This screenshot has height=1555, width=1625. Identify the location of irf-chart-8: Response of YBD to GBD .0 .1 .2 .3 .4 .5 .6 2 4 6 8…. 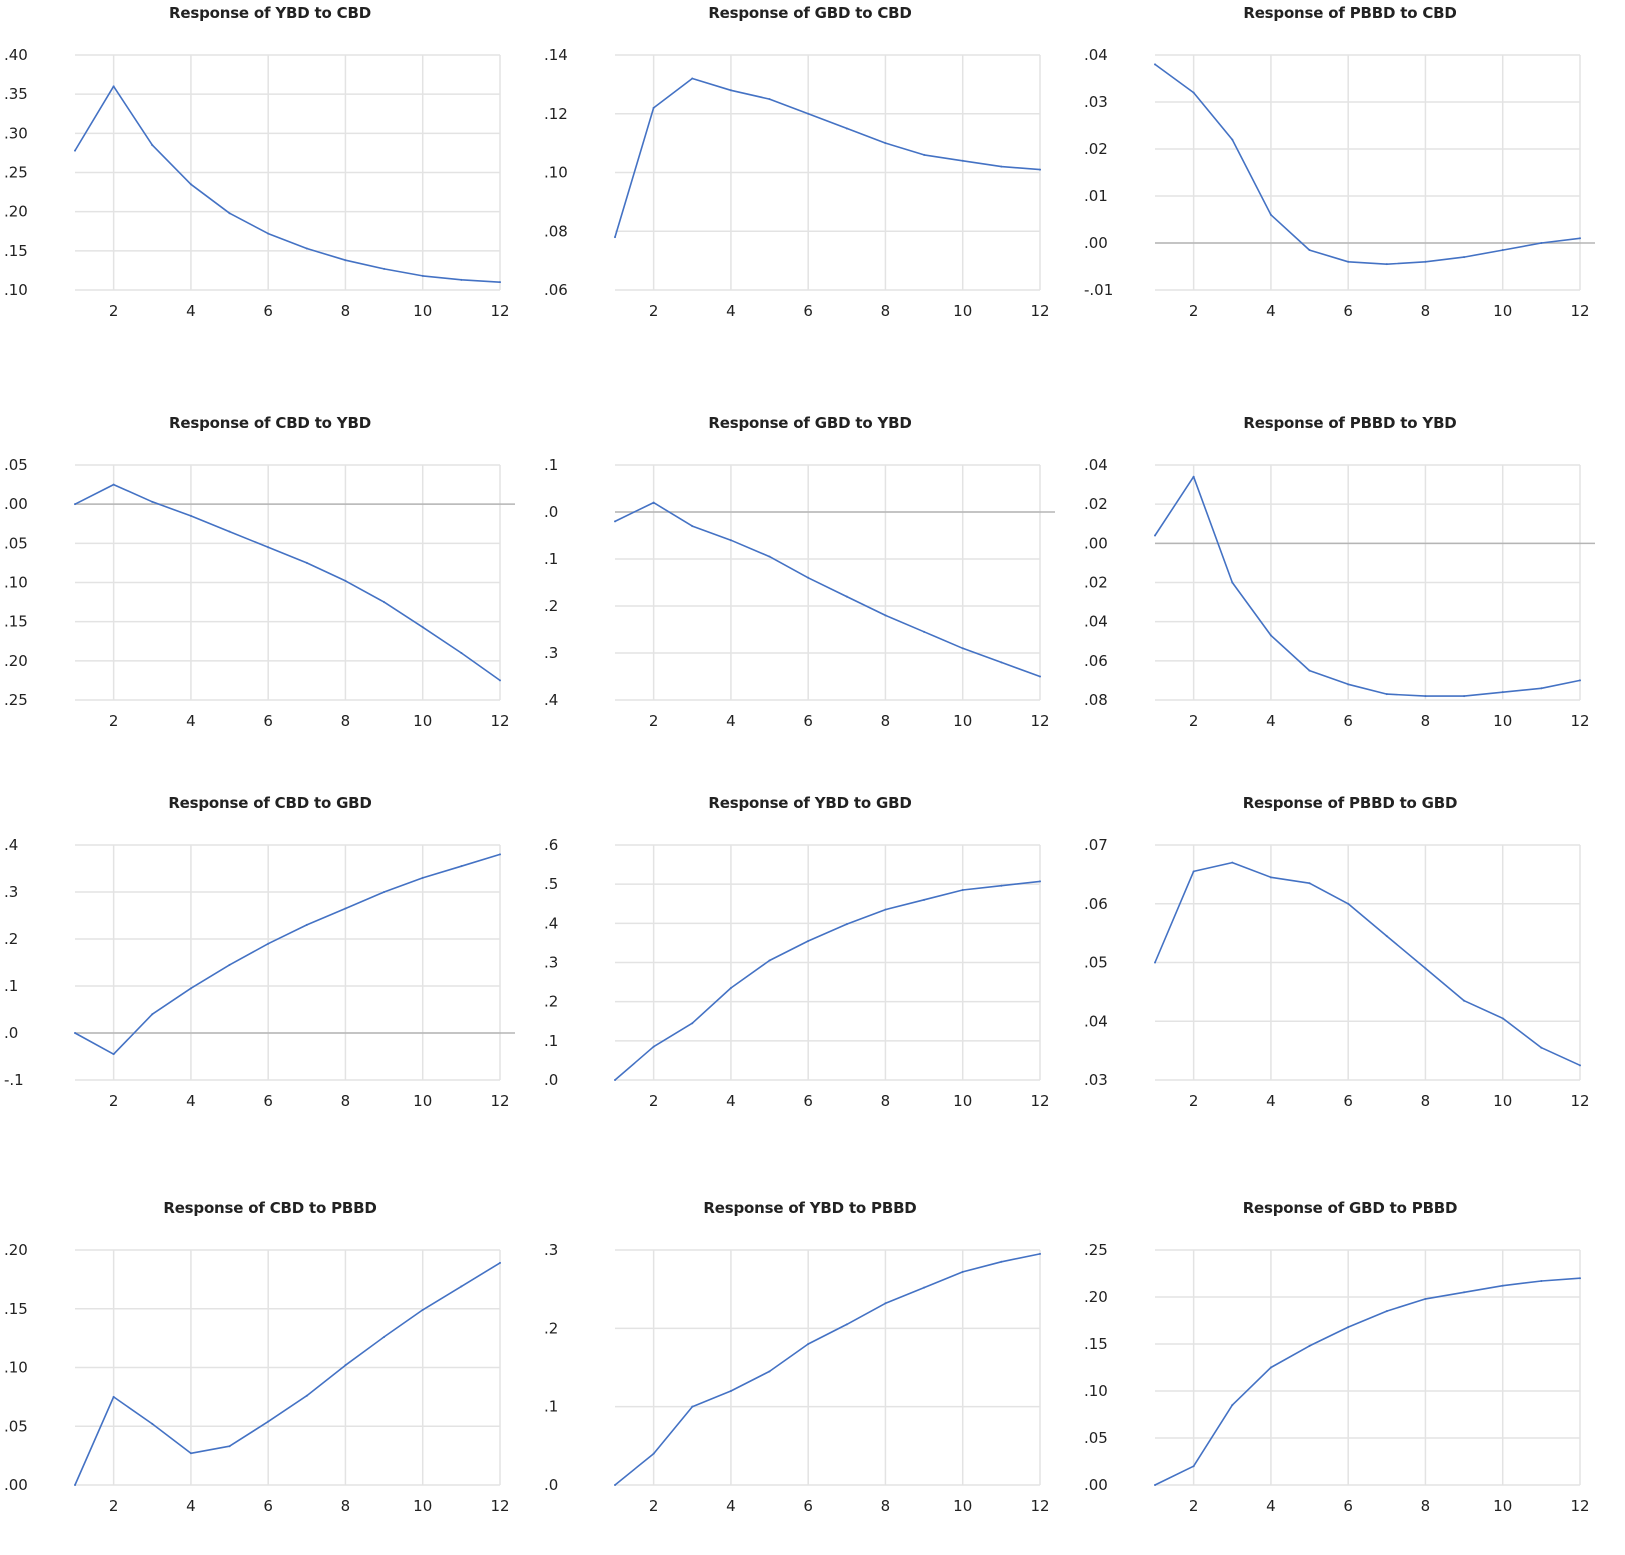
(810, 962).